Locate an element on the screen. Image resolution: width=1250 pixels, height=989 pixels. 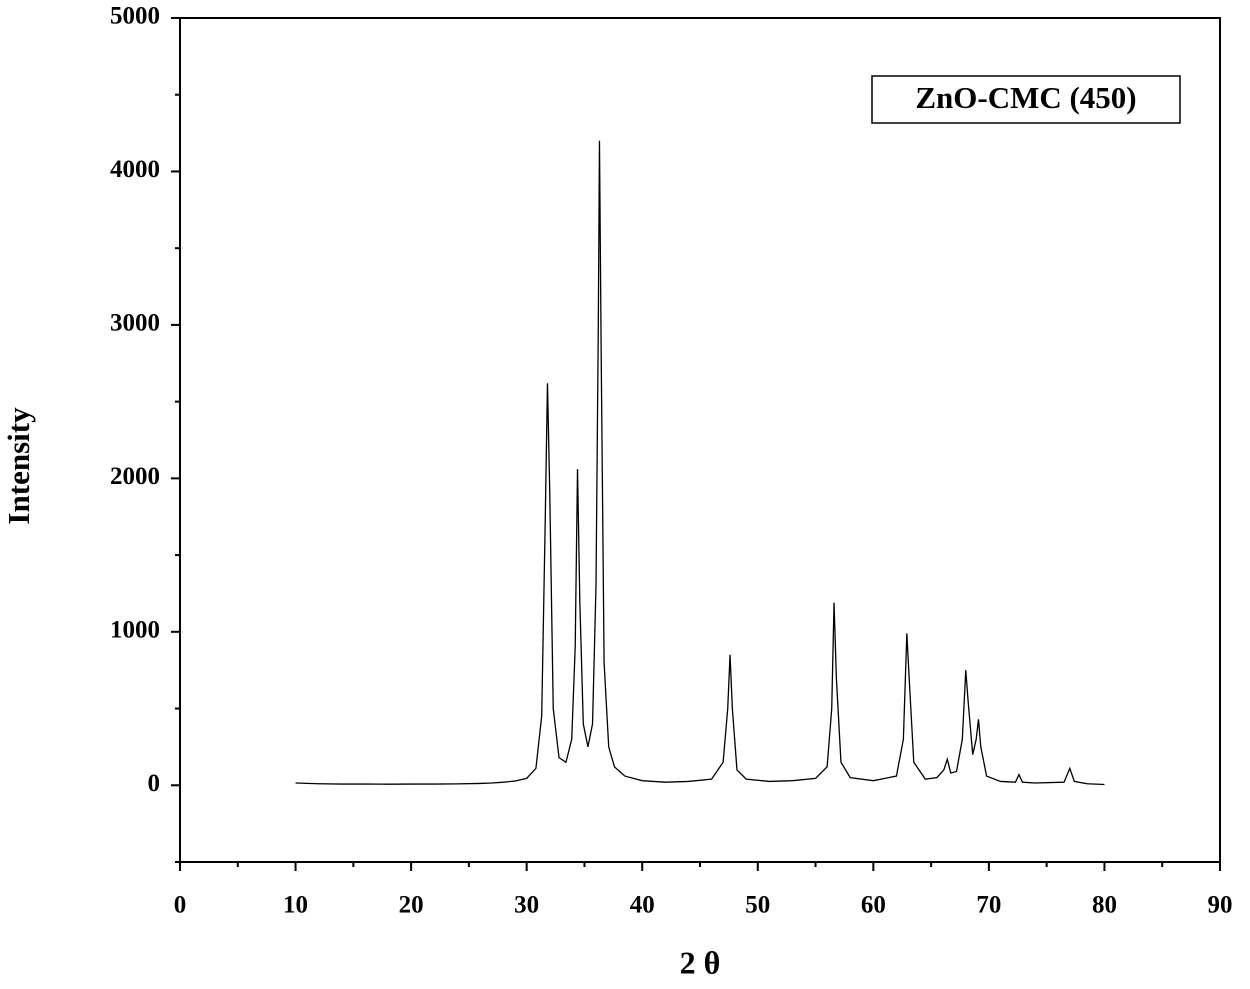
y-tick-label: 4000 is located at coordinates (135, 169).